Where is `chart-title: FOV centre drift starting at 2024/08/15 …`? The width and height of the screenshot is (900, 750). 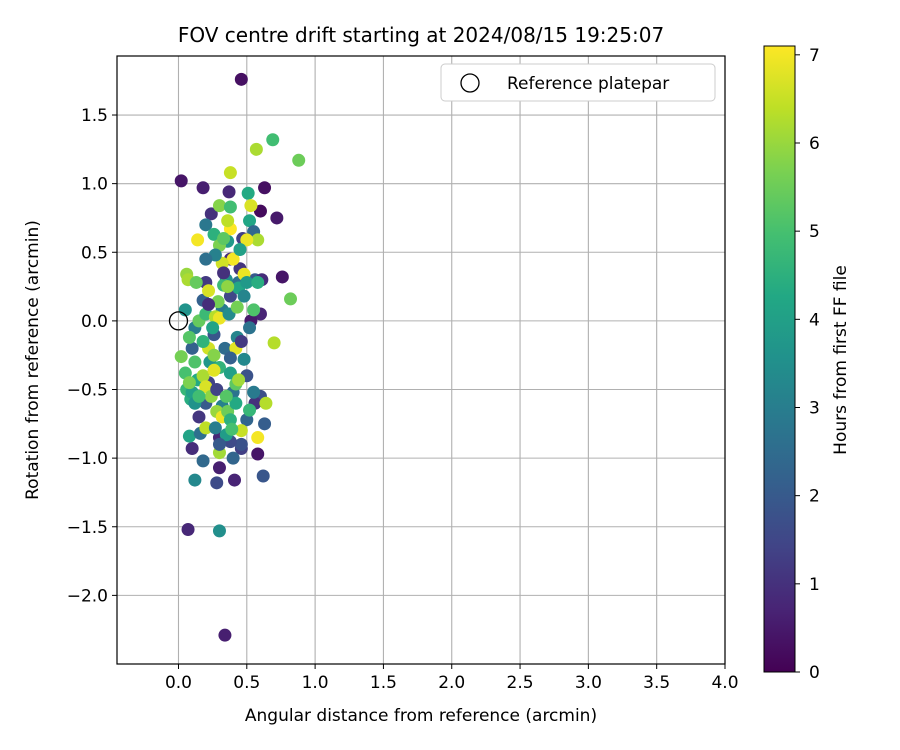
chart-title: FOV centre drift starting at 2024/08/15 … is located at coordinates (421, 35).